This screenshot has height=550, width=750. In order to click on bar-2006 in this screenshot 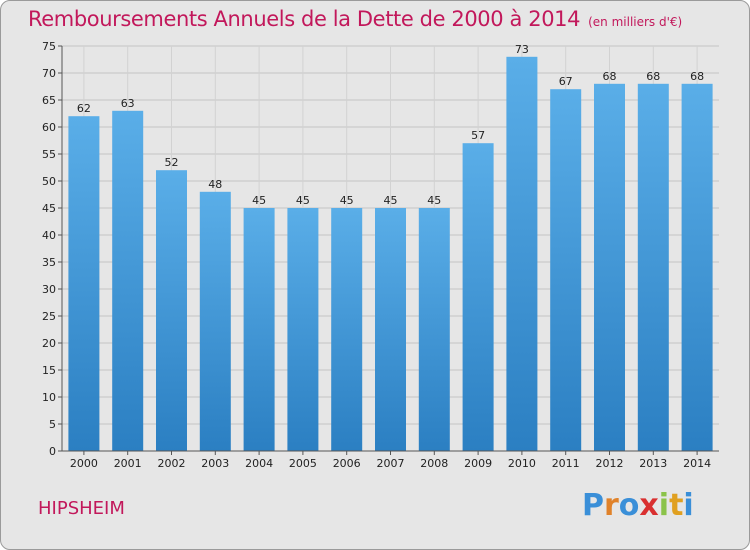, I will do `click(347, 329)`.